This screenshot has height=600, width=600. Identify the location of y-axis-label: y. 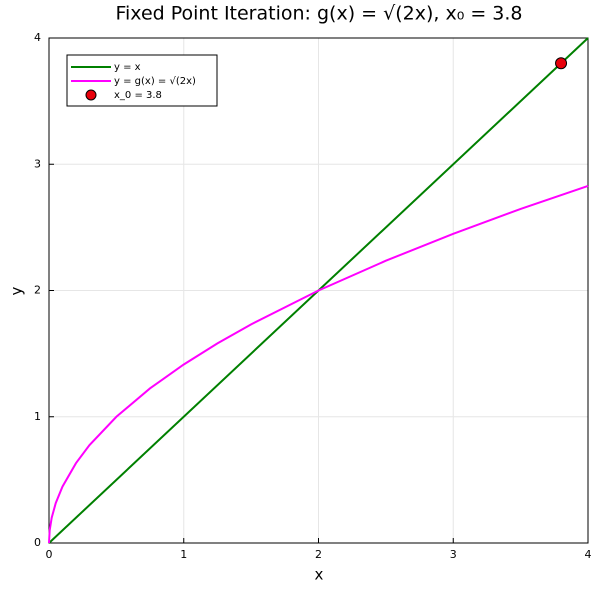
(17, 290).